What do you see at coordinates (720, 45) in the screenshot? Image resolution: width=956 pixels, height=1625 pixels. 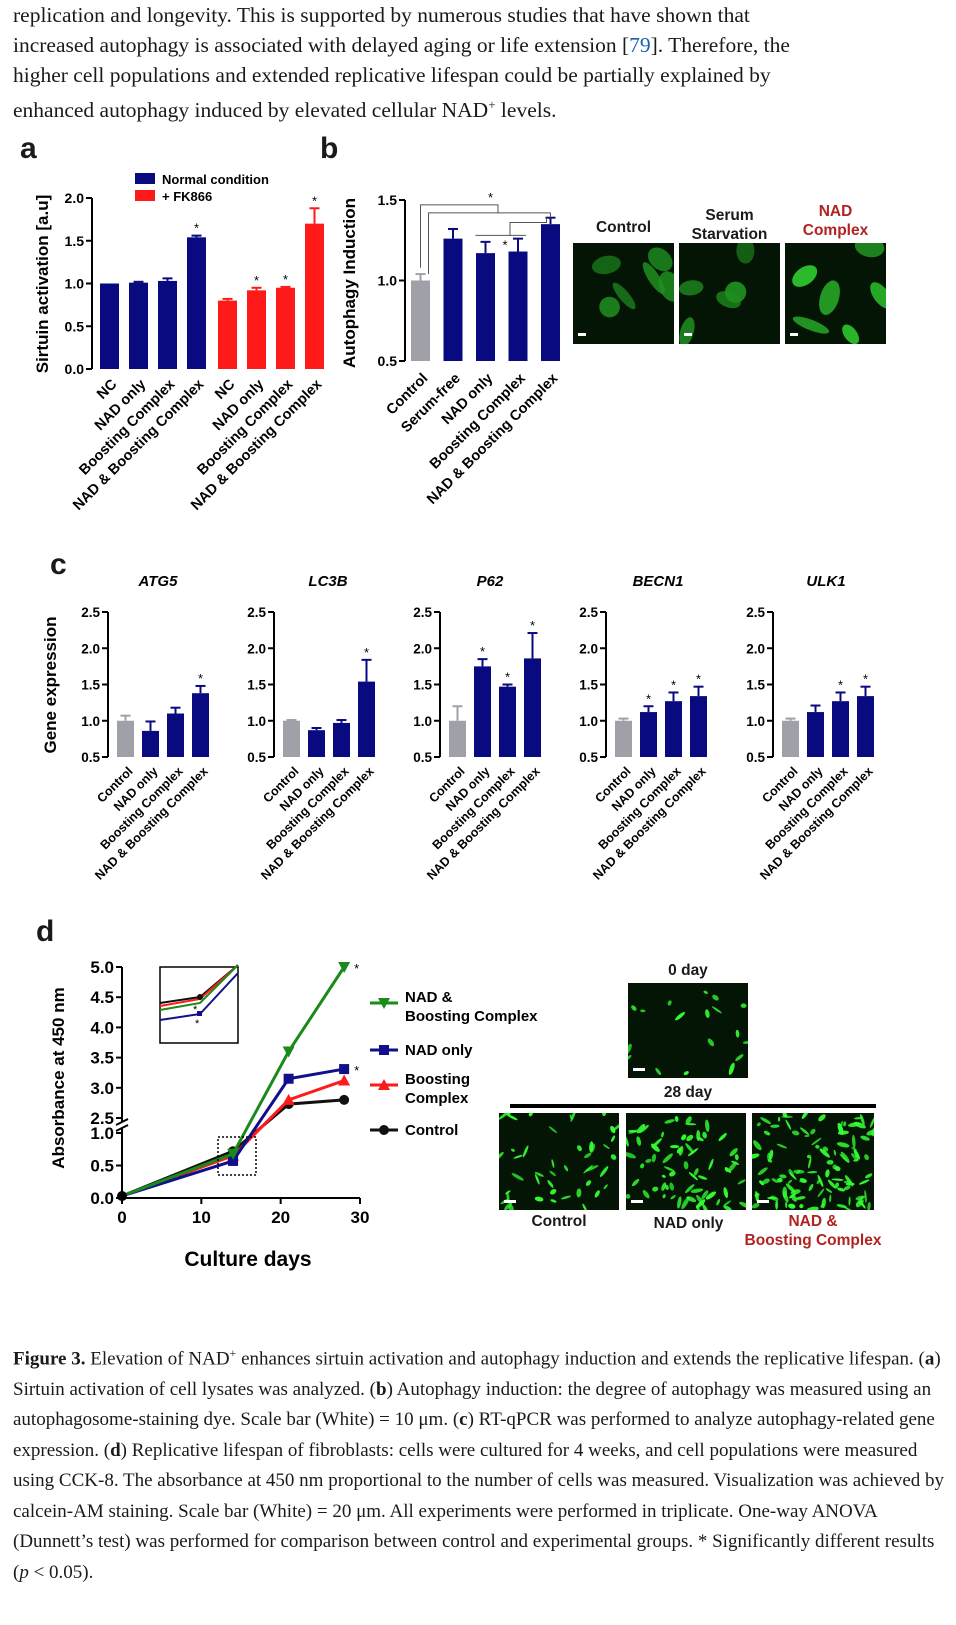 I see `intro-line-2b: ]. Therefore, the` at bounding box center [720, 45].